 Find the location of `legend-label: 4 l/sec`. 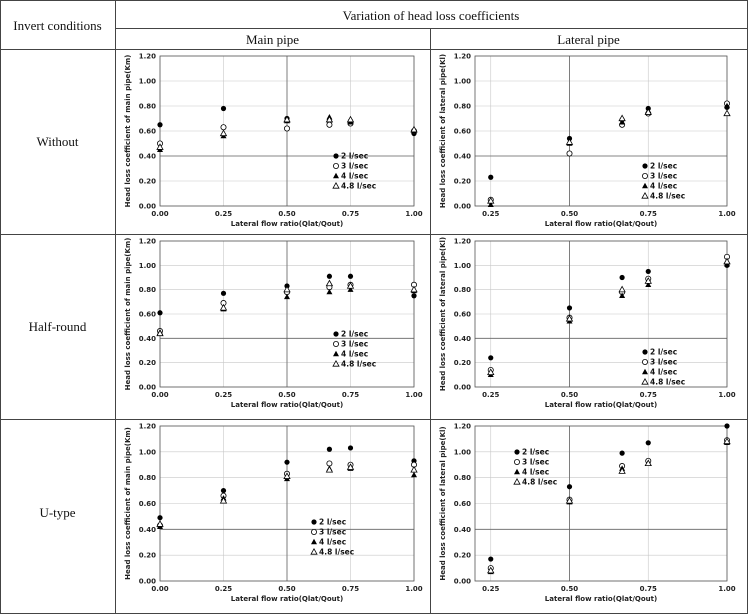

legend-label: 4 l/sec is located at coordinates (332, 542).